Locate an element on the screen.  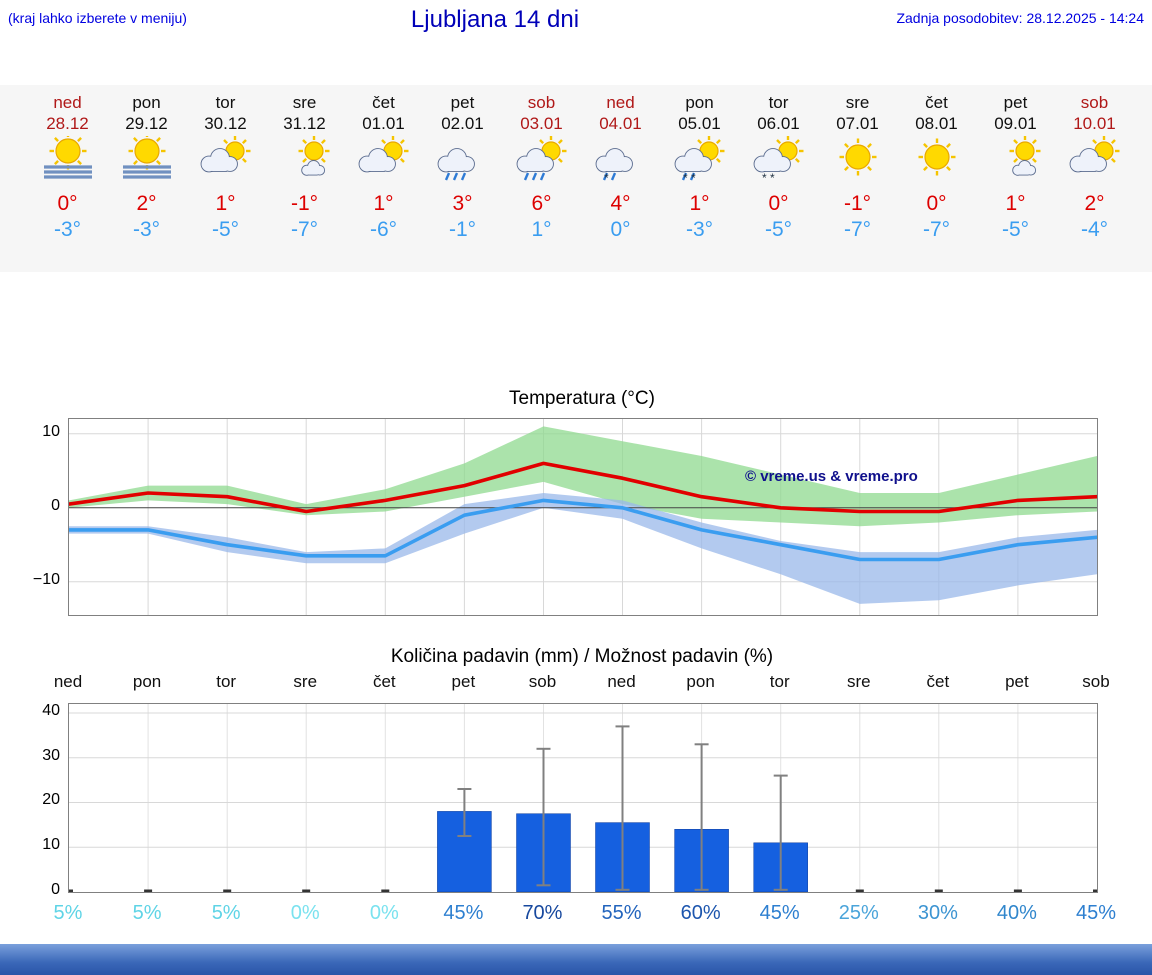
precip-probability: 25% is located at coordinates (858, 913).